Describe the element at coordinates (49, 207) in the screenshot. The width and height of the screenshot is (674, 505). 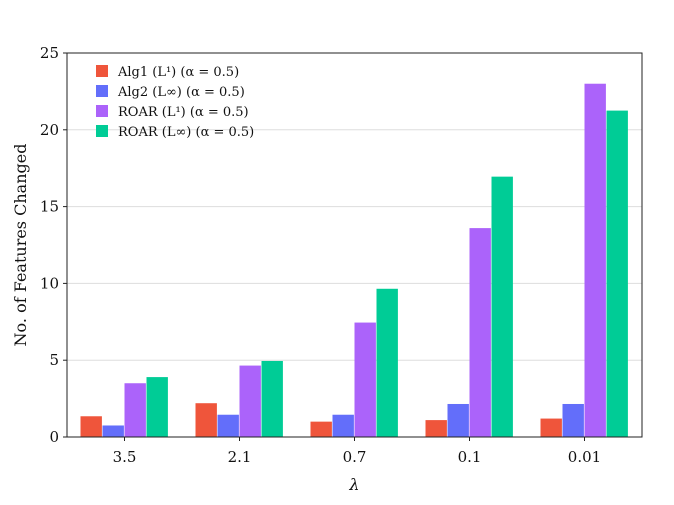
I see `y-tick-label: 15` at that location.